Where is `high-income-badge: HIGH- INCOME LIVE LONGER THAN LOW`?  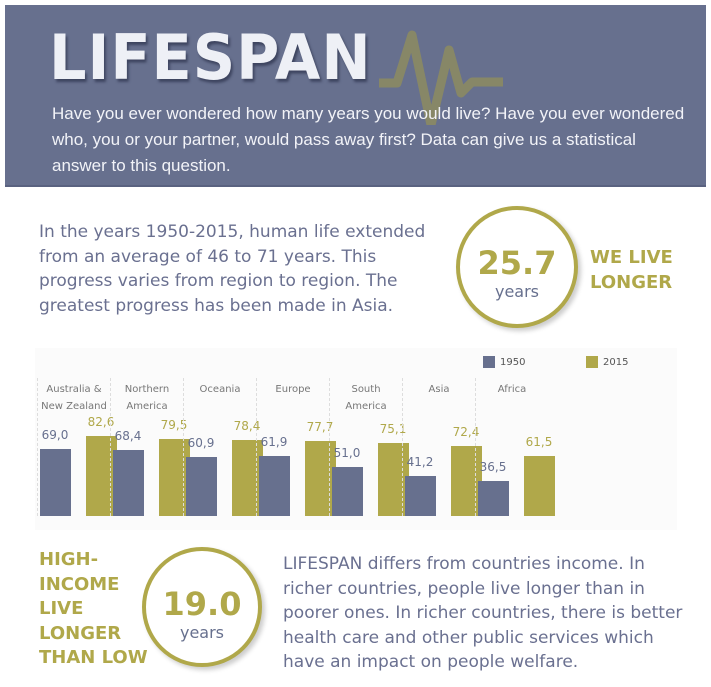
high-income-badge: HIGH- INCOME LIVE LONGER THAN LOW is located at coordinates (93, 609).